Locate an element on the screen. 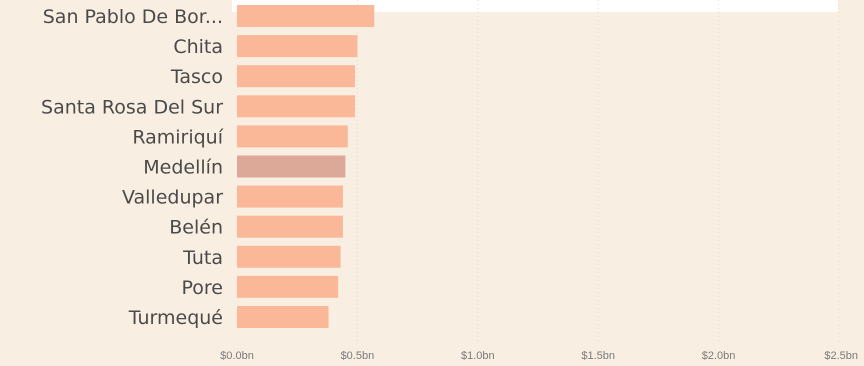  x-axis-tick-labels: $0.0bn $0.5bn $1.0bn $1.5bn $2.0bn $2.5bn is located at coordinates (539, 356).